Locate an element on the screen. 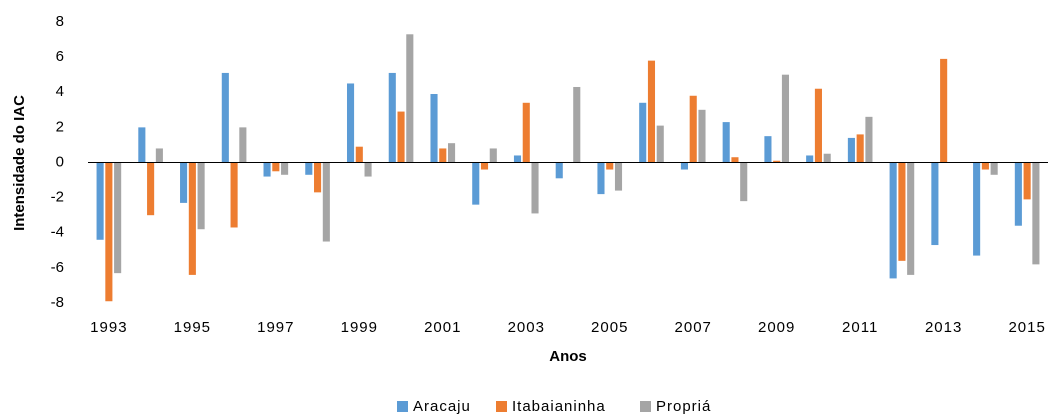  legend-label: Aracaju is located at coordinates (442, 406).